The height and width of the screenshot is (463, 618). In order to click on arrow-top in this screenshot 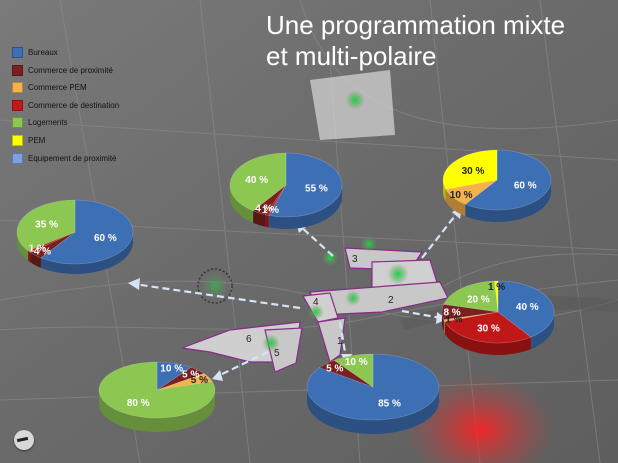, I will do `click(316, 241)`.